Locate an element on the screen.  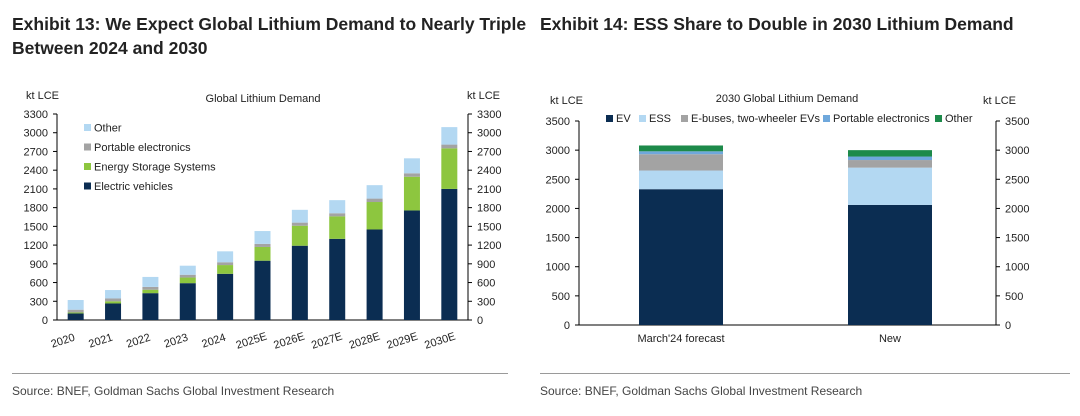
y-tick-label-left: 3500 is located at coordinates (558, 122).